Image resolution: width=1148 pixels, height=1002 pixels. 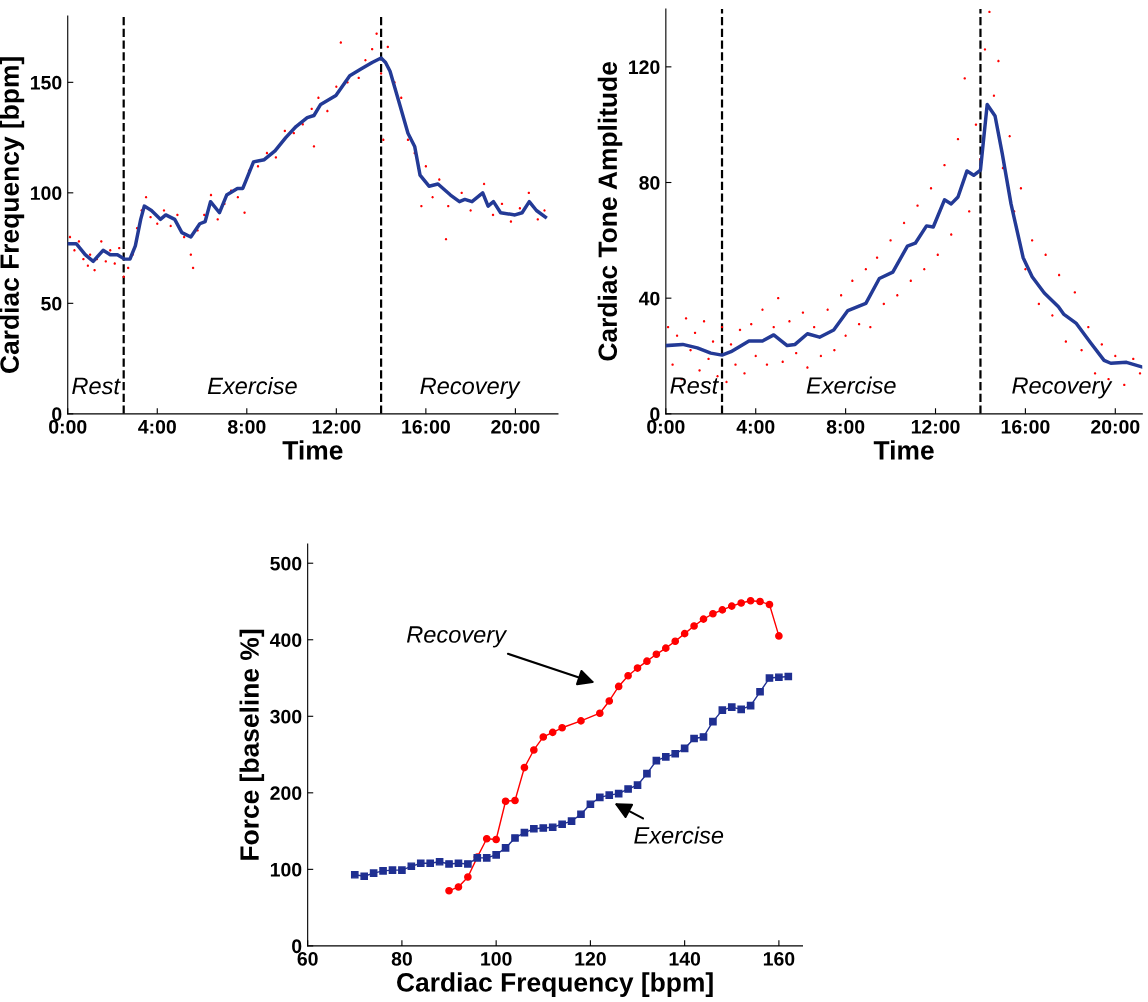 I want to click on x-tick-label: 8:00, so click(x=246, y=426).